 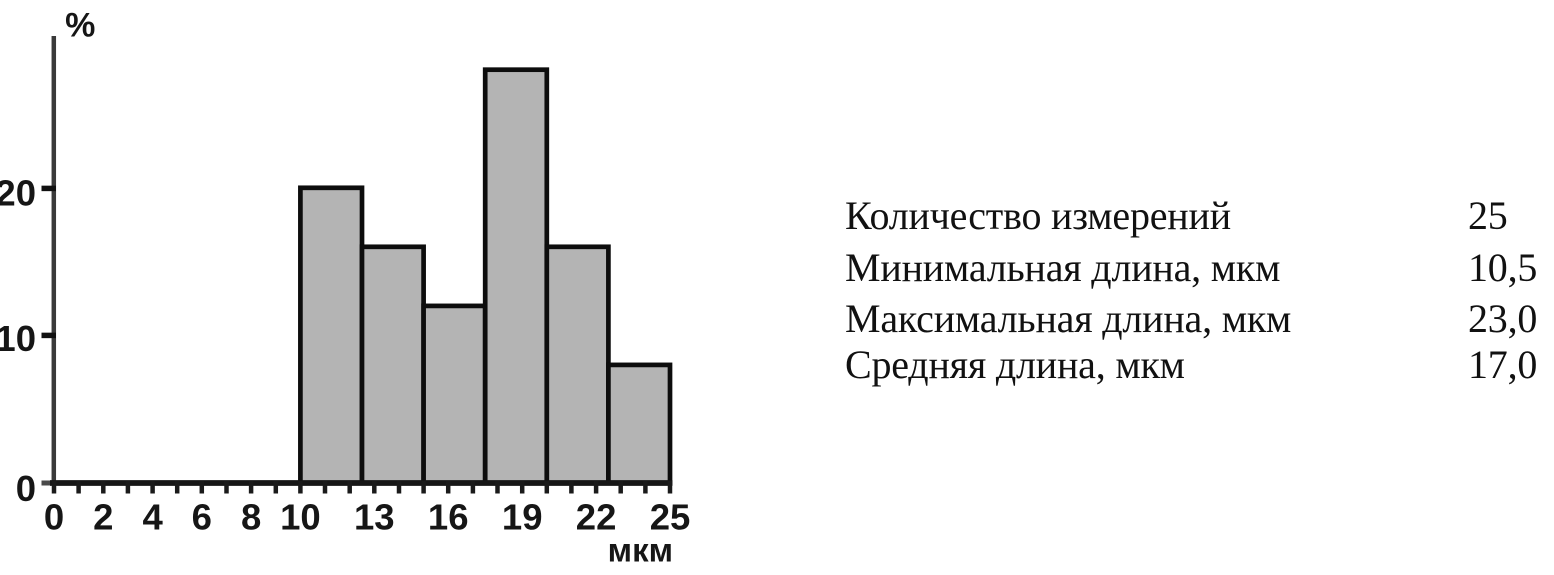 I want to click on svg-text: мкм, so click(x=640, y=550).